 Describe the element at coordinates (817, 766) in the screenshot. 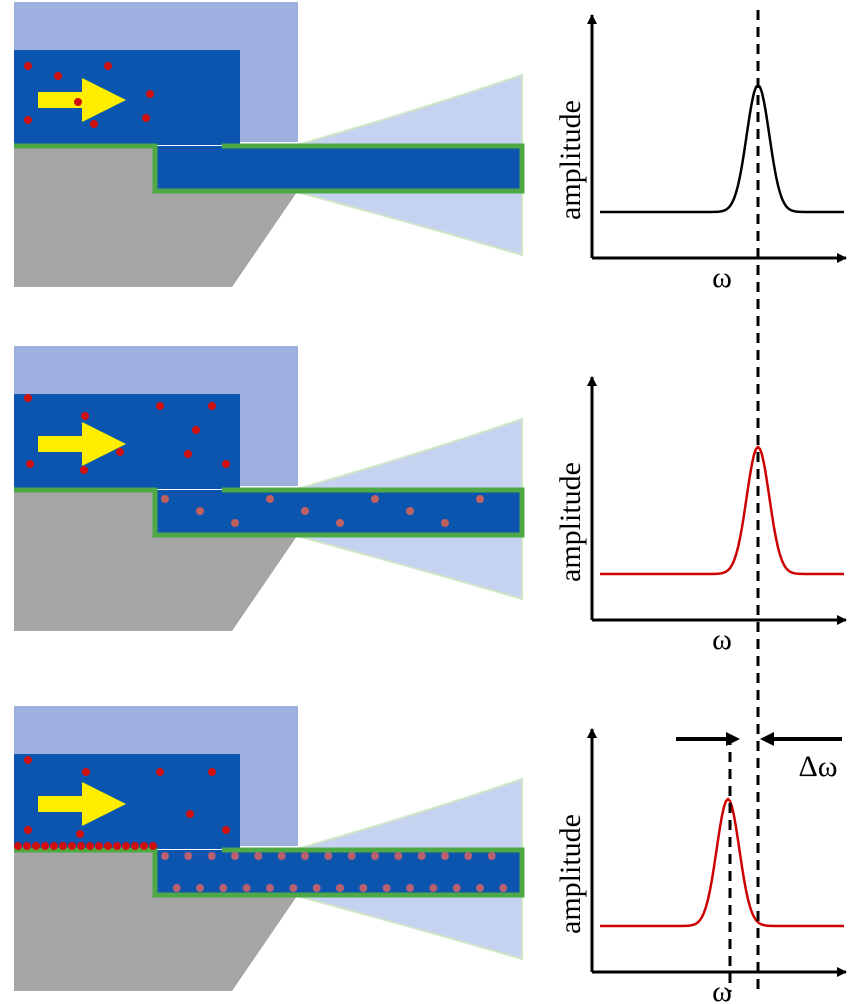

I see `shift-label: Δω` at that location.